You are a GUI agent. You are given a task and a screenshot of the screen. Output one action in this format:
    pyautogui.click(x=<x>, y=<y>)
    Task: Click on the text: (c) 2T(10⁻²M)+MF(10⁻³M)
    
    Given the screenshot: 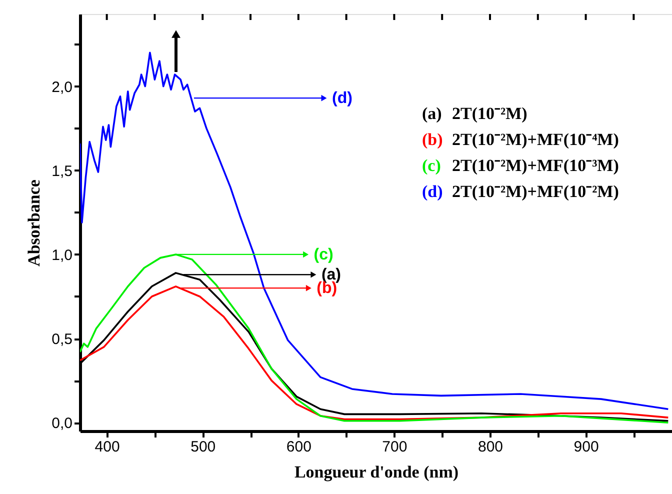 What is the action you would take?
    pyautogui.click(x=520, y=165)
    